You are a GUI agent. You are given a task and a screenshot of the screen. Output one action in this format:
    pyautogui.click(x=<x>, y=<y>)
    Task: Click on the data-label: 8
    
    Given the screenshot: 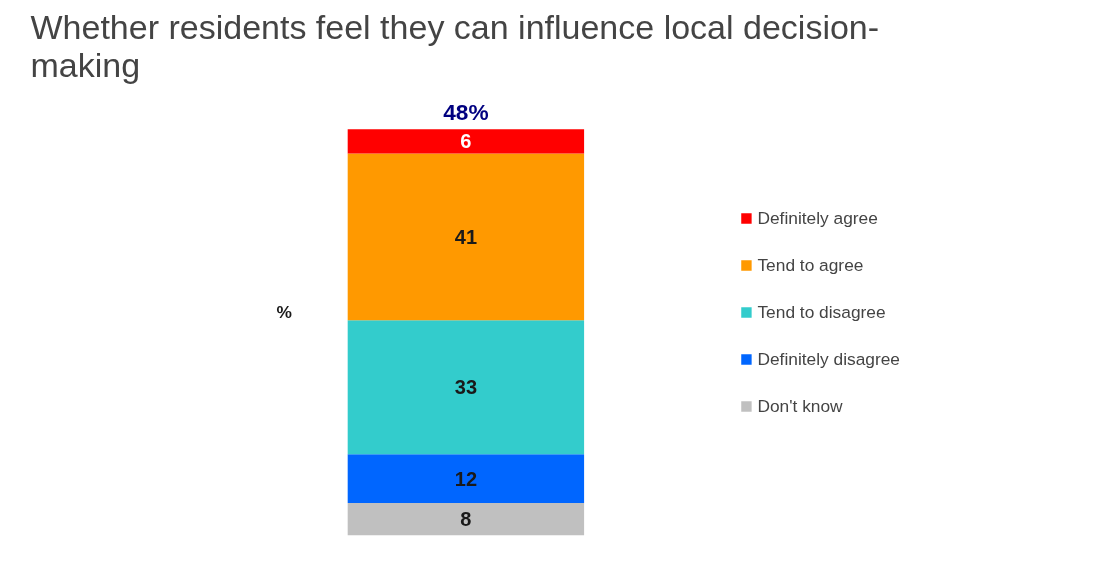 What is the action you would take?
    pyautogui.click(x=466, y=519)
    